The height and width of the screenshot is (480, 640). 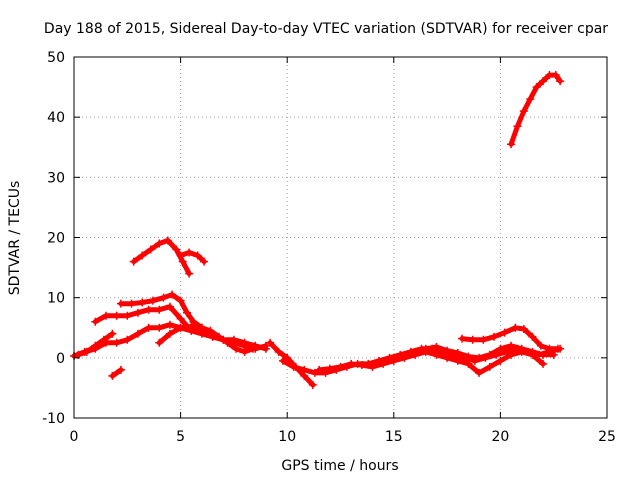 What do you see at coordinates (56, 118) in the screenshot?
I see `y-tick-label: 40` at bounding box center [56, 118].